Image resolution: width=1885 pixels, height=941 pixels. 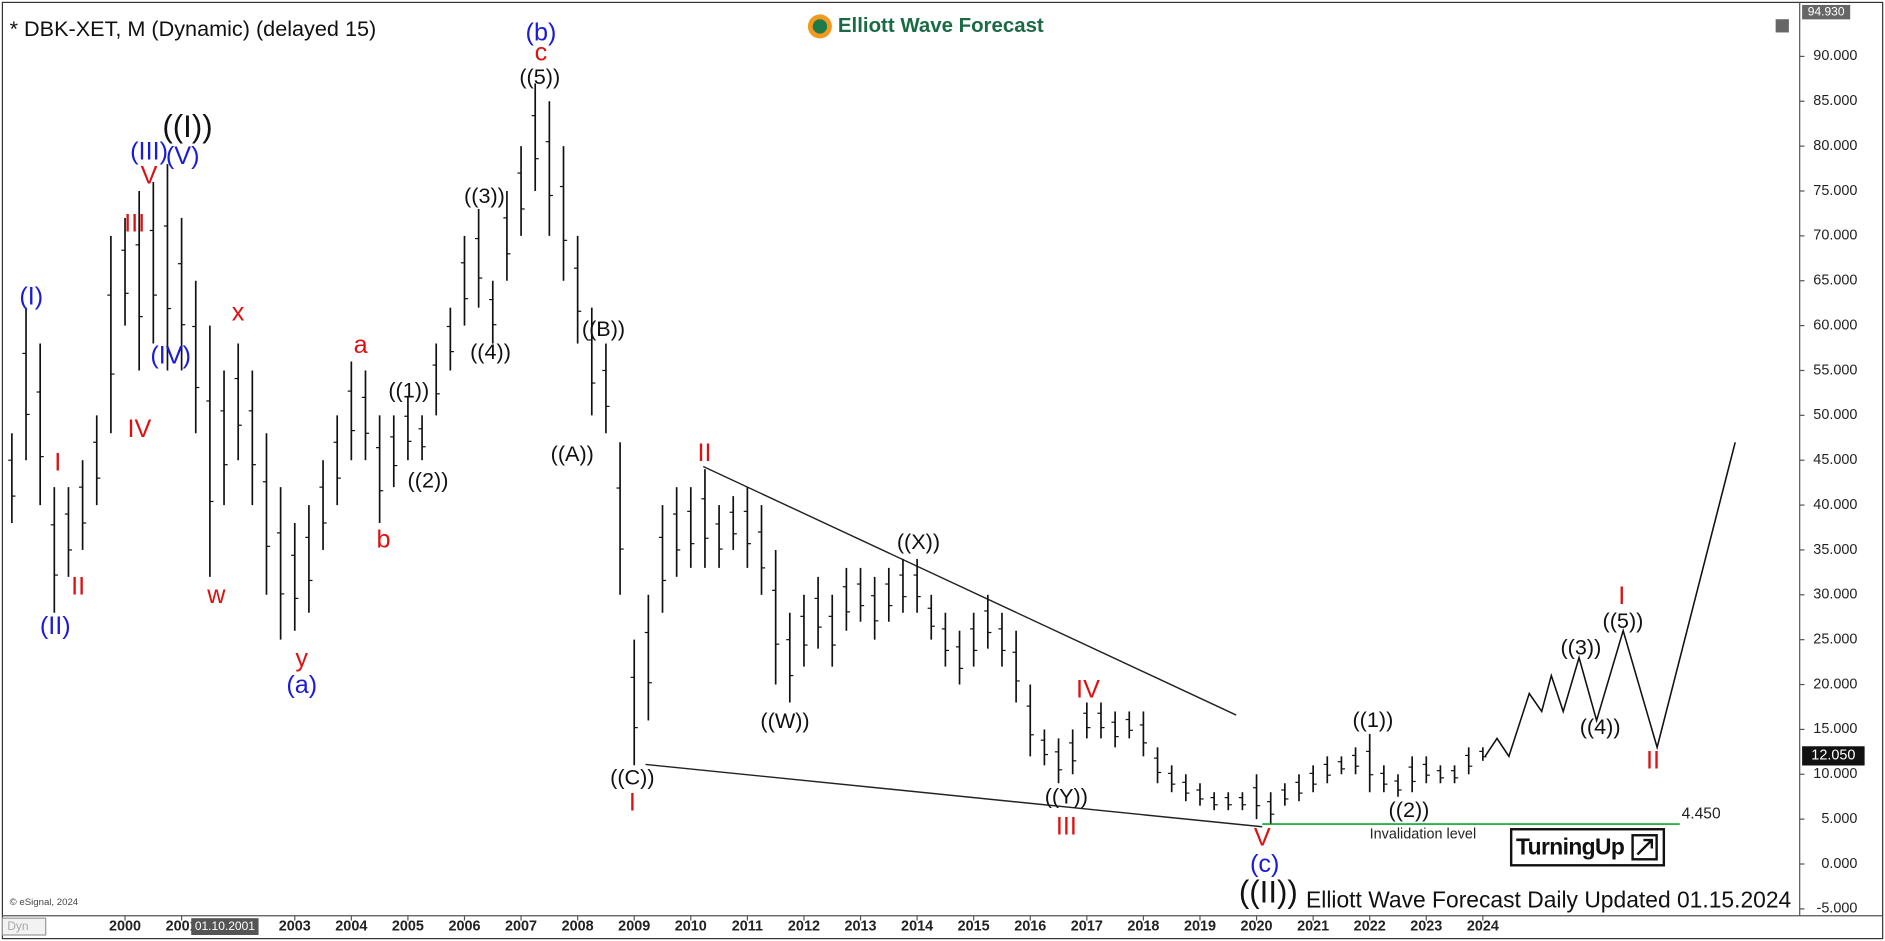 I want to click on y-tick-label: 40.000, so click(x=1835, y=505).